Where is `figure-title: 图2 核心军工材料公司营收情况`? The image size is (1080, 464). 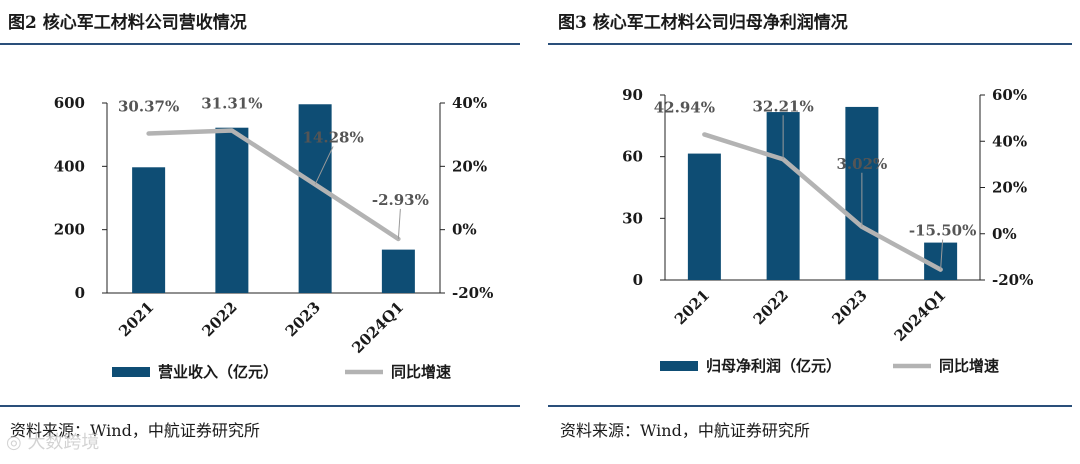 figure-title: 图2 核心军工材料公司营收情况 is located at coordinates (127, 23).